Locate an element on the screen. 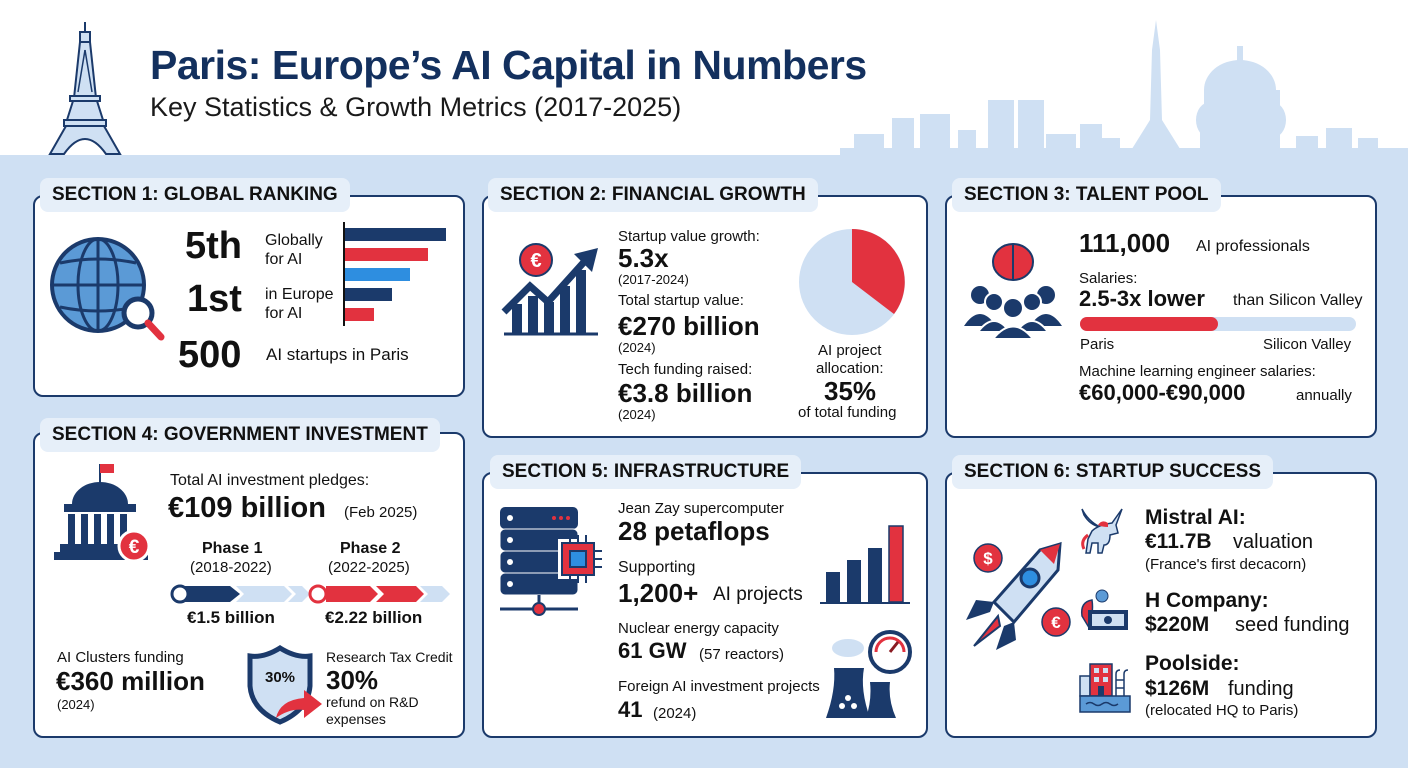  tax-desc-2: expenses is located at coordinates (356, 719).